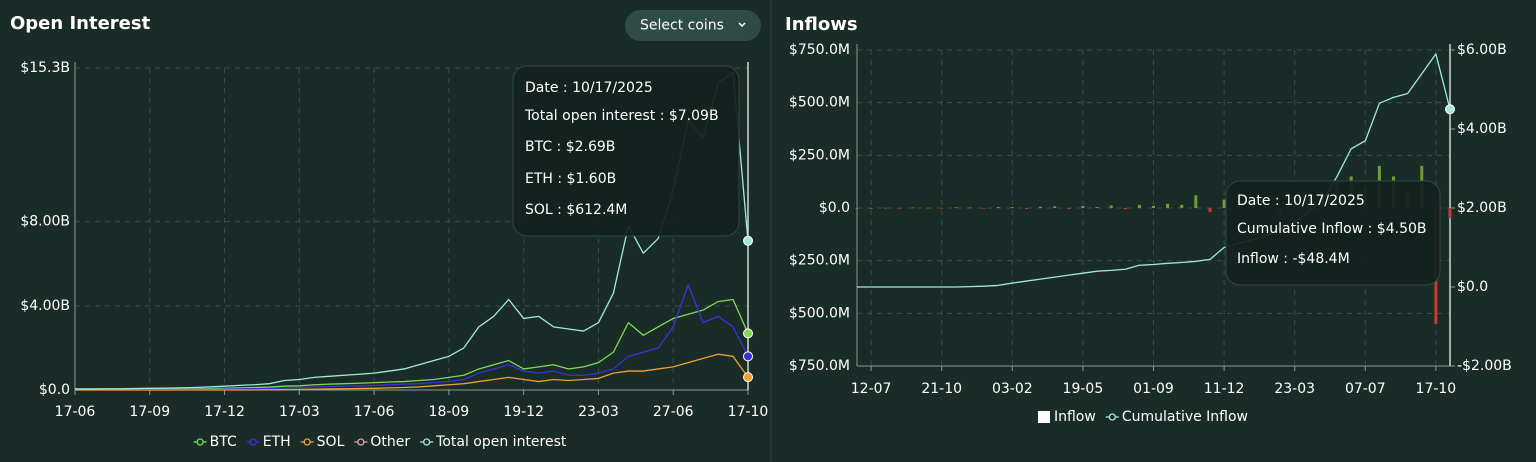  Describe the element at coordinates (449, 412) in the screenshot. I see `x-tick-label: 18-09` at that location.